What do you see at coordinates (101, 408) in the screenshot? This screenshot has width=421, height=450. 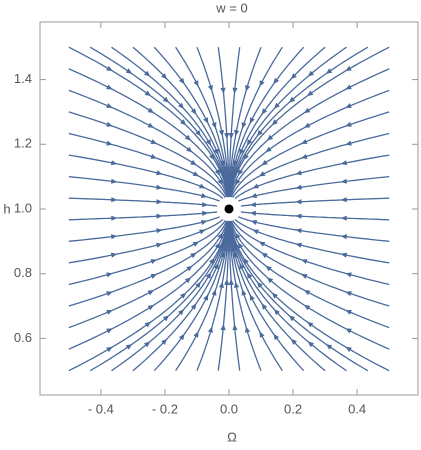 I see `x-tick-label: - 0.4` at bounding box center [101, 408].